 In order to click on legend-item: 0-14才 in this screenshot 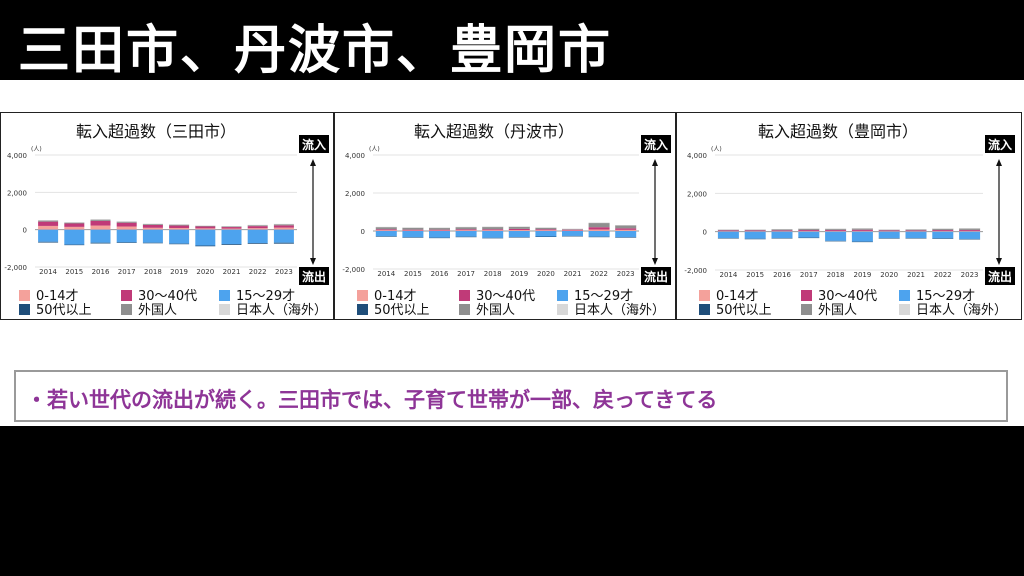, I will do `click(387, 294)`.